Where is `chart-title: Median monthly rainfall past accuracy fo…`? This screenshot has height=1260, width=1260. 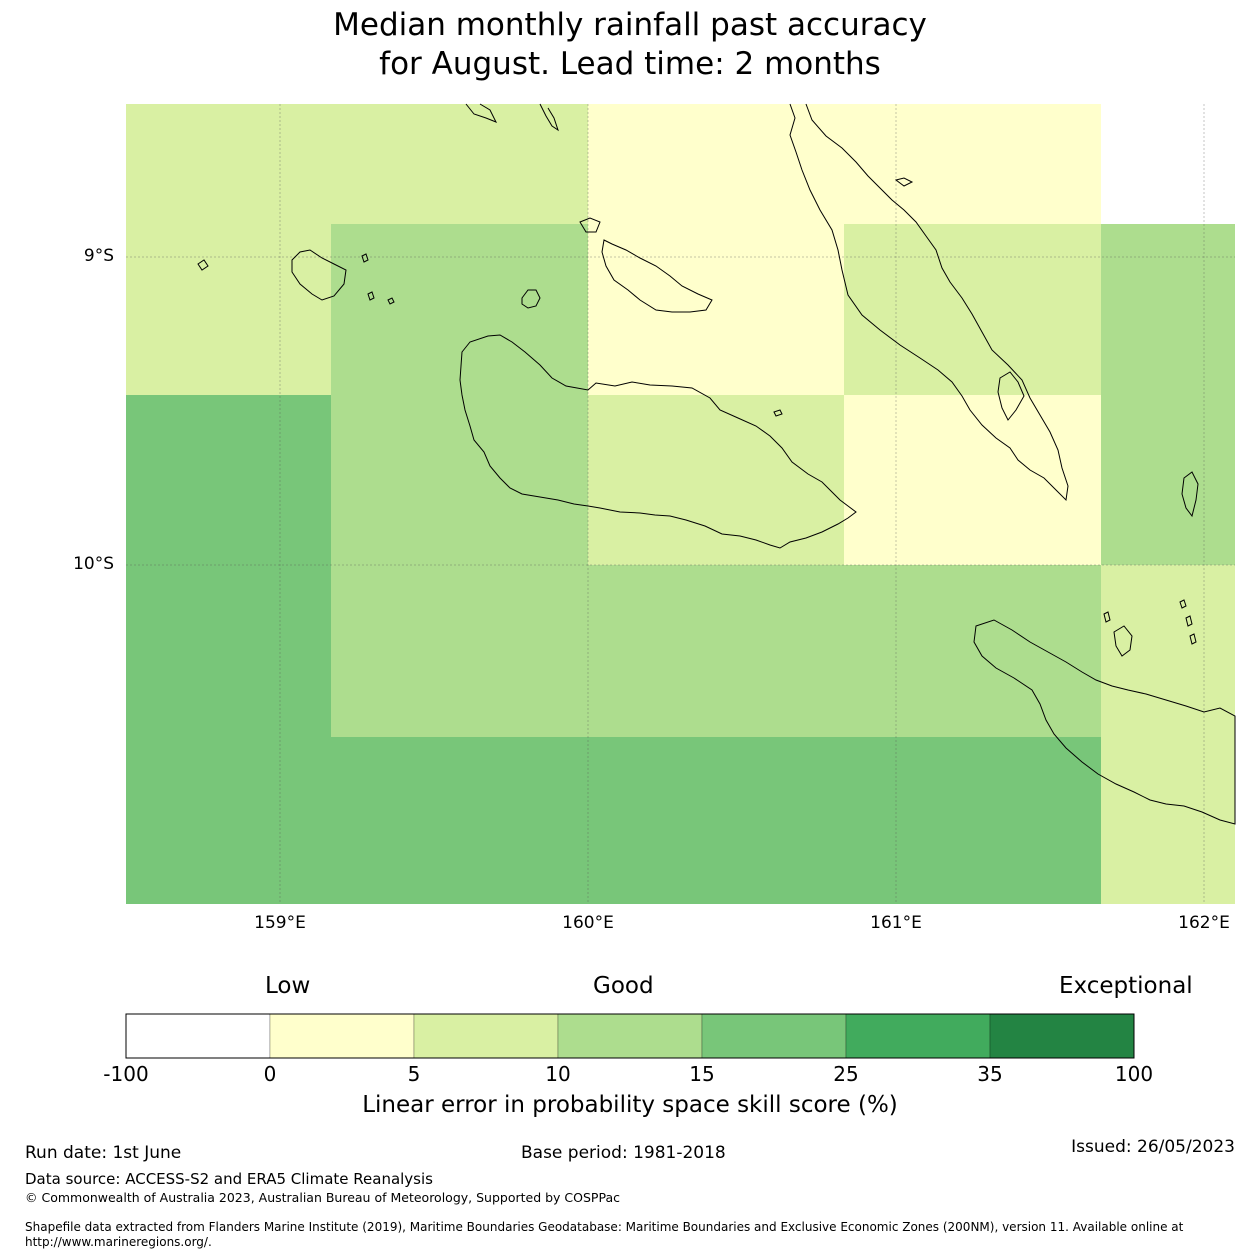
chart-title: Median monthly rainfall past accuracy fo… is located at coordinates (630, 45).